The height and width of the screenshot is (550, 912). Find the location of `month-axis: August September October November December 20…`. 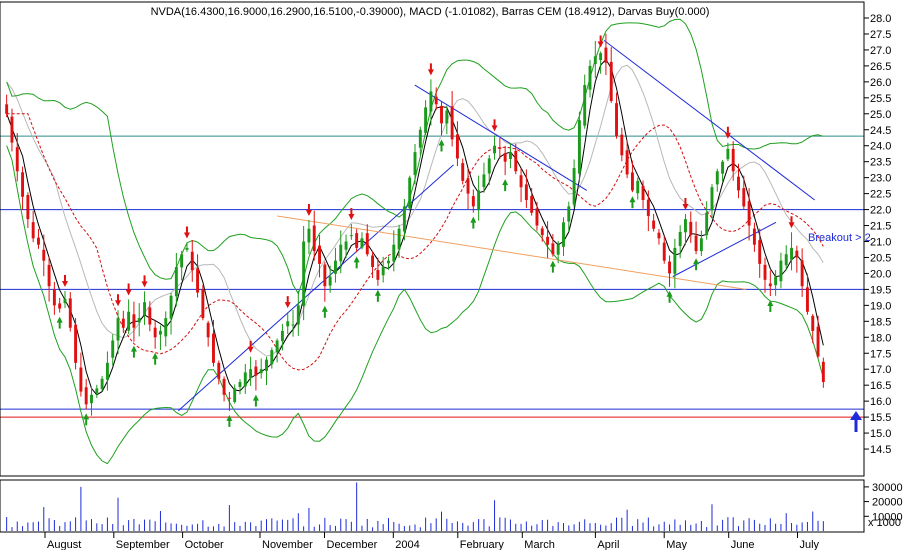

month-axis: August September October November December 20… is located at coordinates (432, 541).